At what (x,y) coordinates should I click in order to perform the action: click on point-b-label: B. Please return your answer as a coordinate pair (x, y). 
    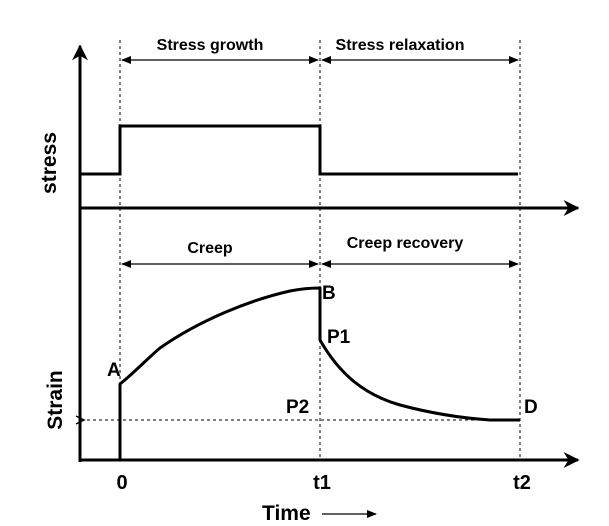
    Looking at the image, I should click on (329, 293).